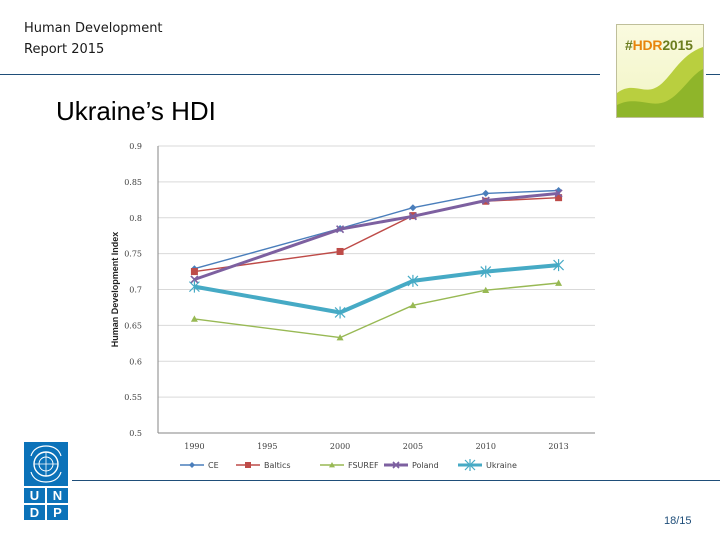  I want to click on legend-marker-fsuref, so click(332, 465).